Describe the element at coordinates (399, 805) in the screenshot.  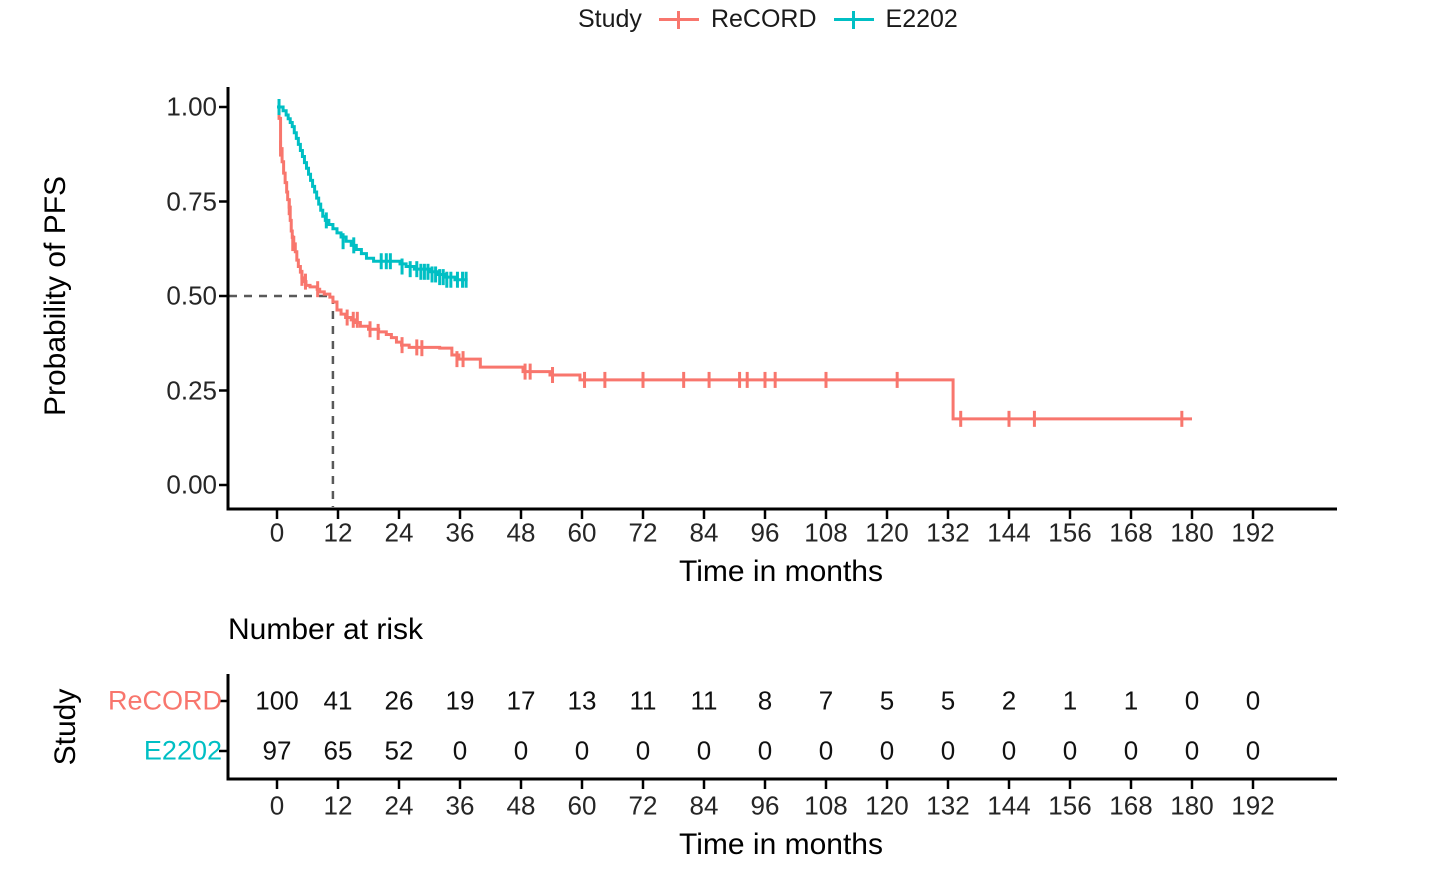
I see `risk-x-tick-label: 24` at that location.